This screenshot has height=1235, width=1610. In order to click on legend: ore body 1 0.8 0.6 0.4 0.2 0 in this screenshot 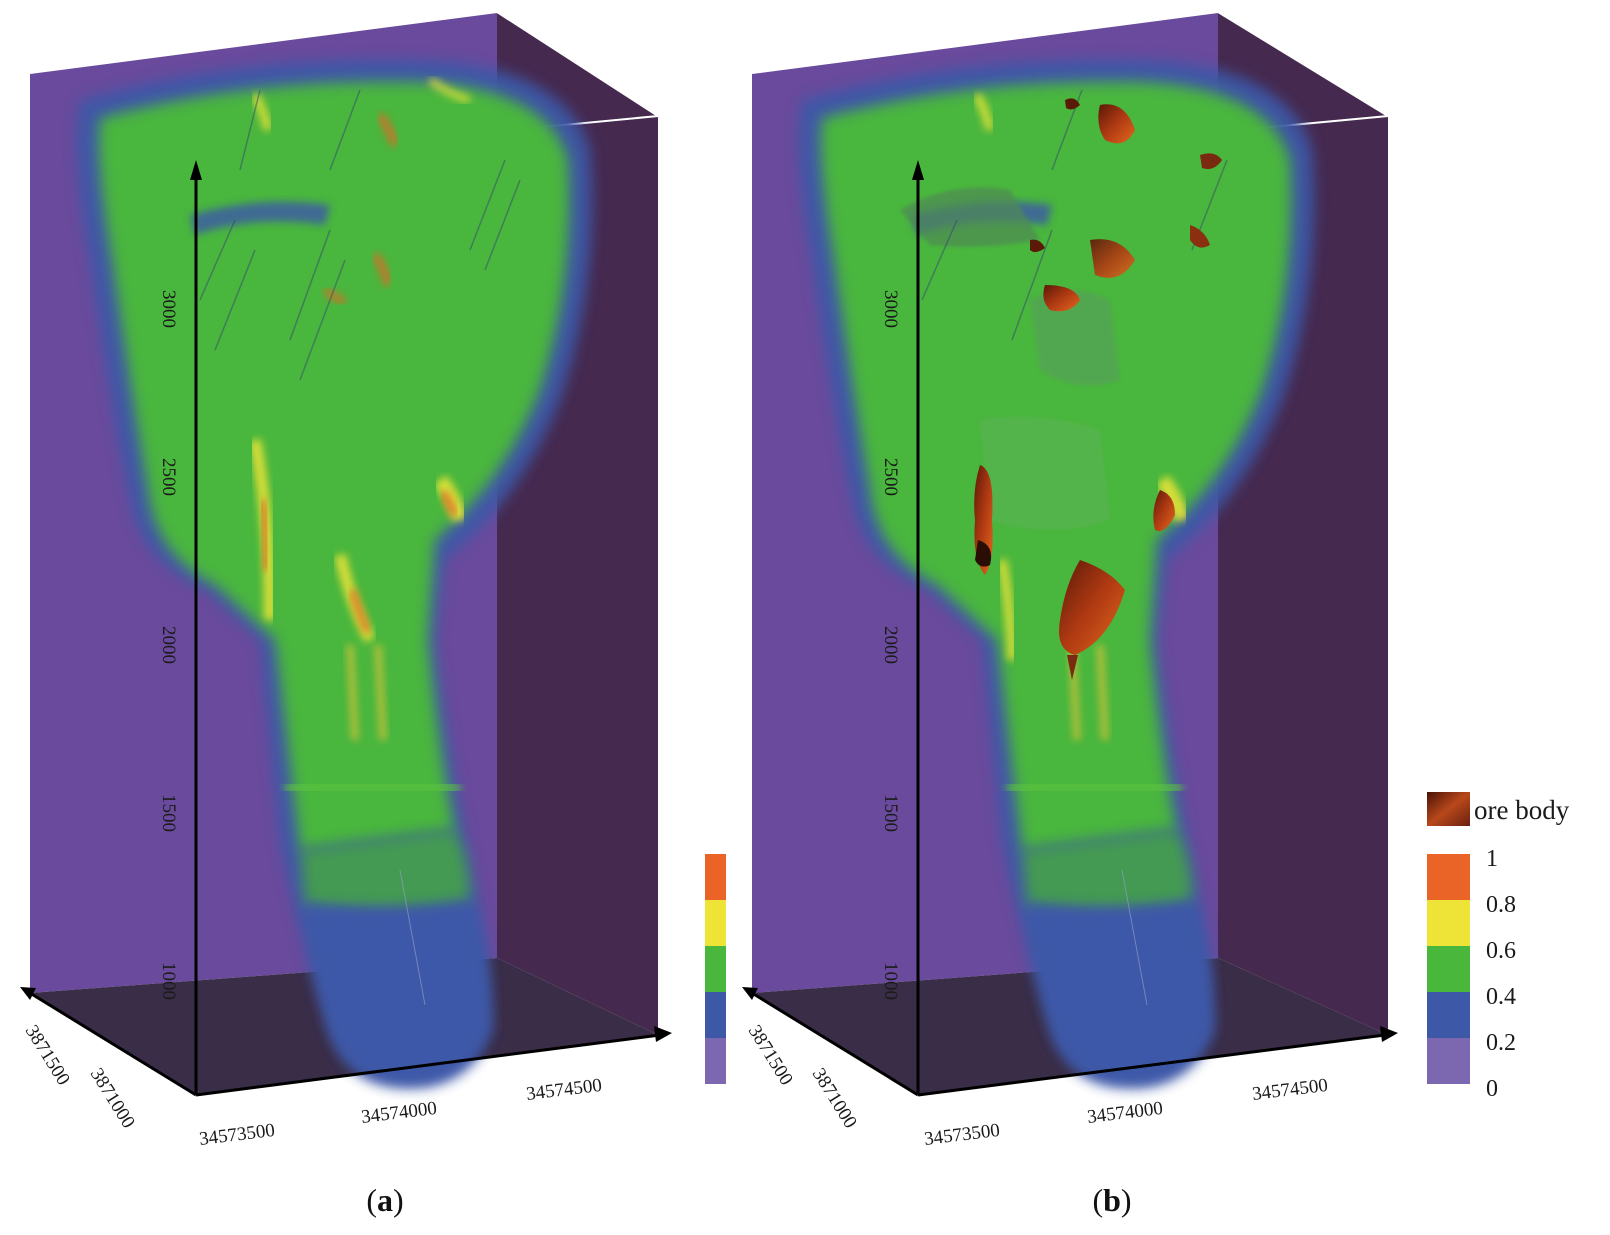, I will do `click(1498, 947)`.